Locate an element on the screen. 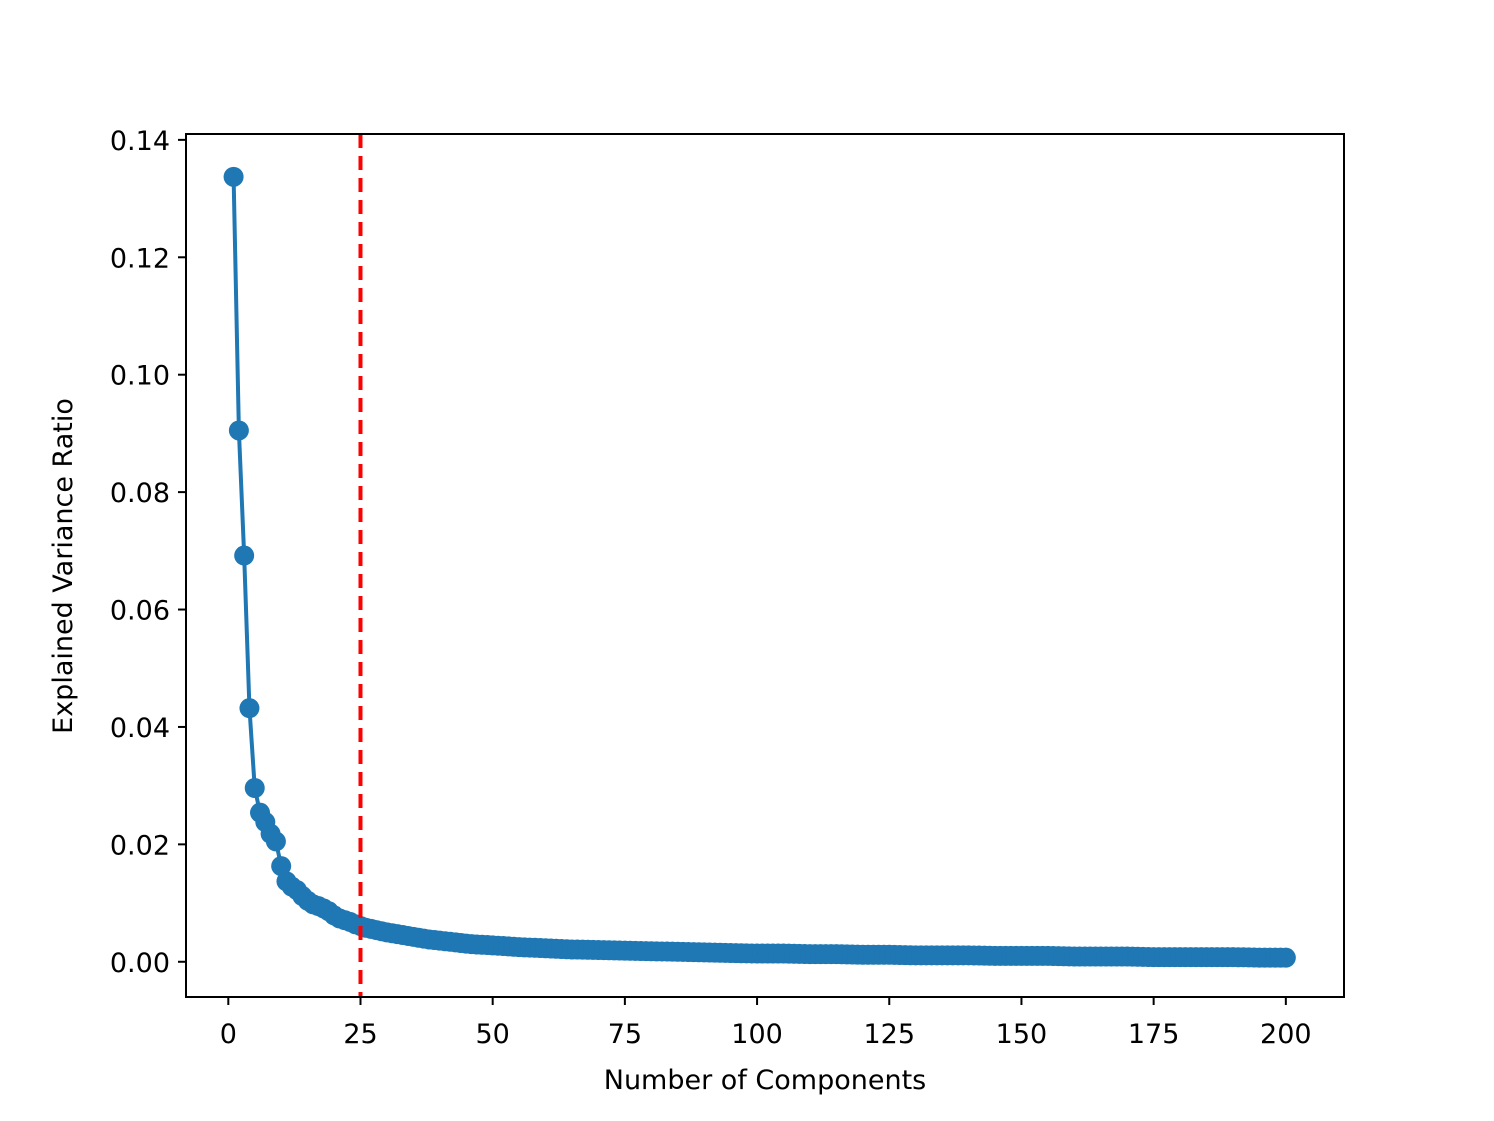  x-tick-label: 200 is located at coordinates (1286, 1034).